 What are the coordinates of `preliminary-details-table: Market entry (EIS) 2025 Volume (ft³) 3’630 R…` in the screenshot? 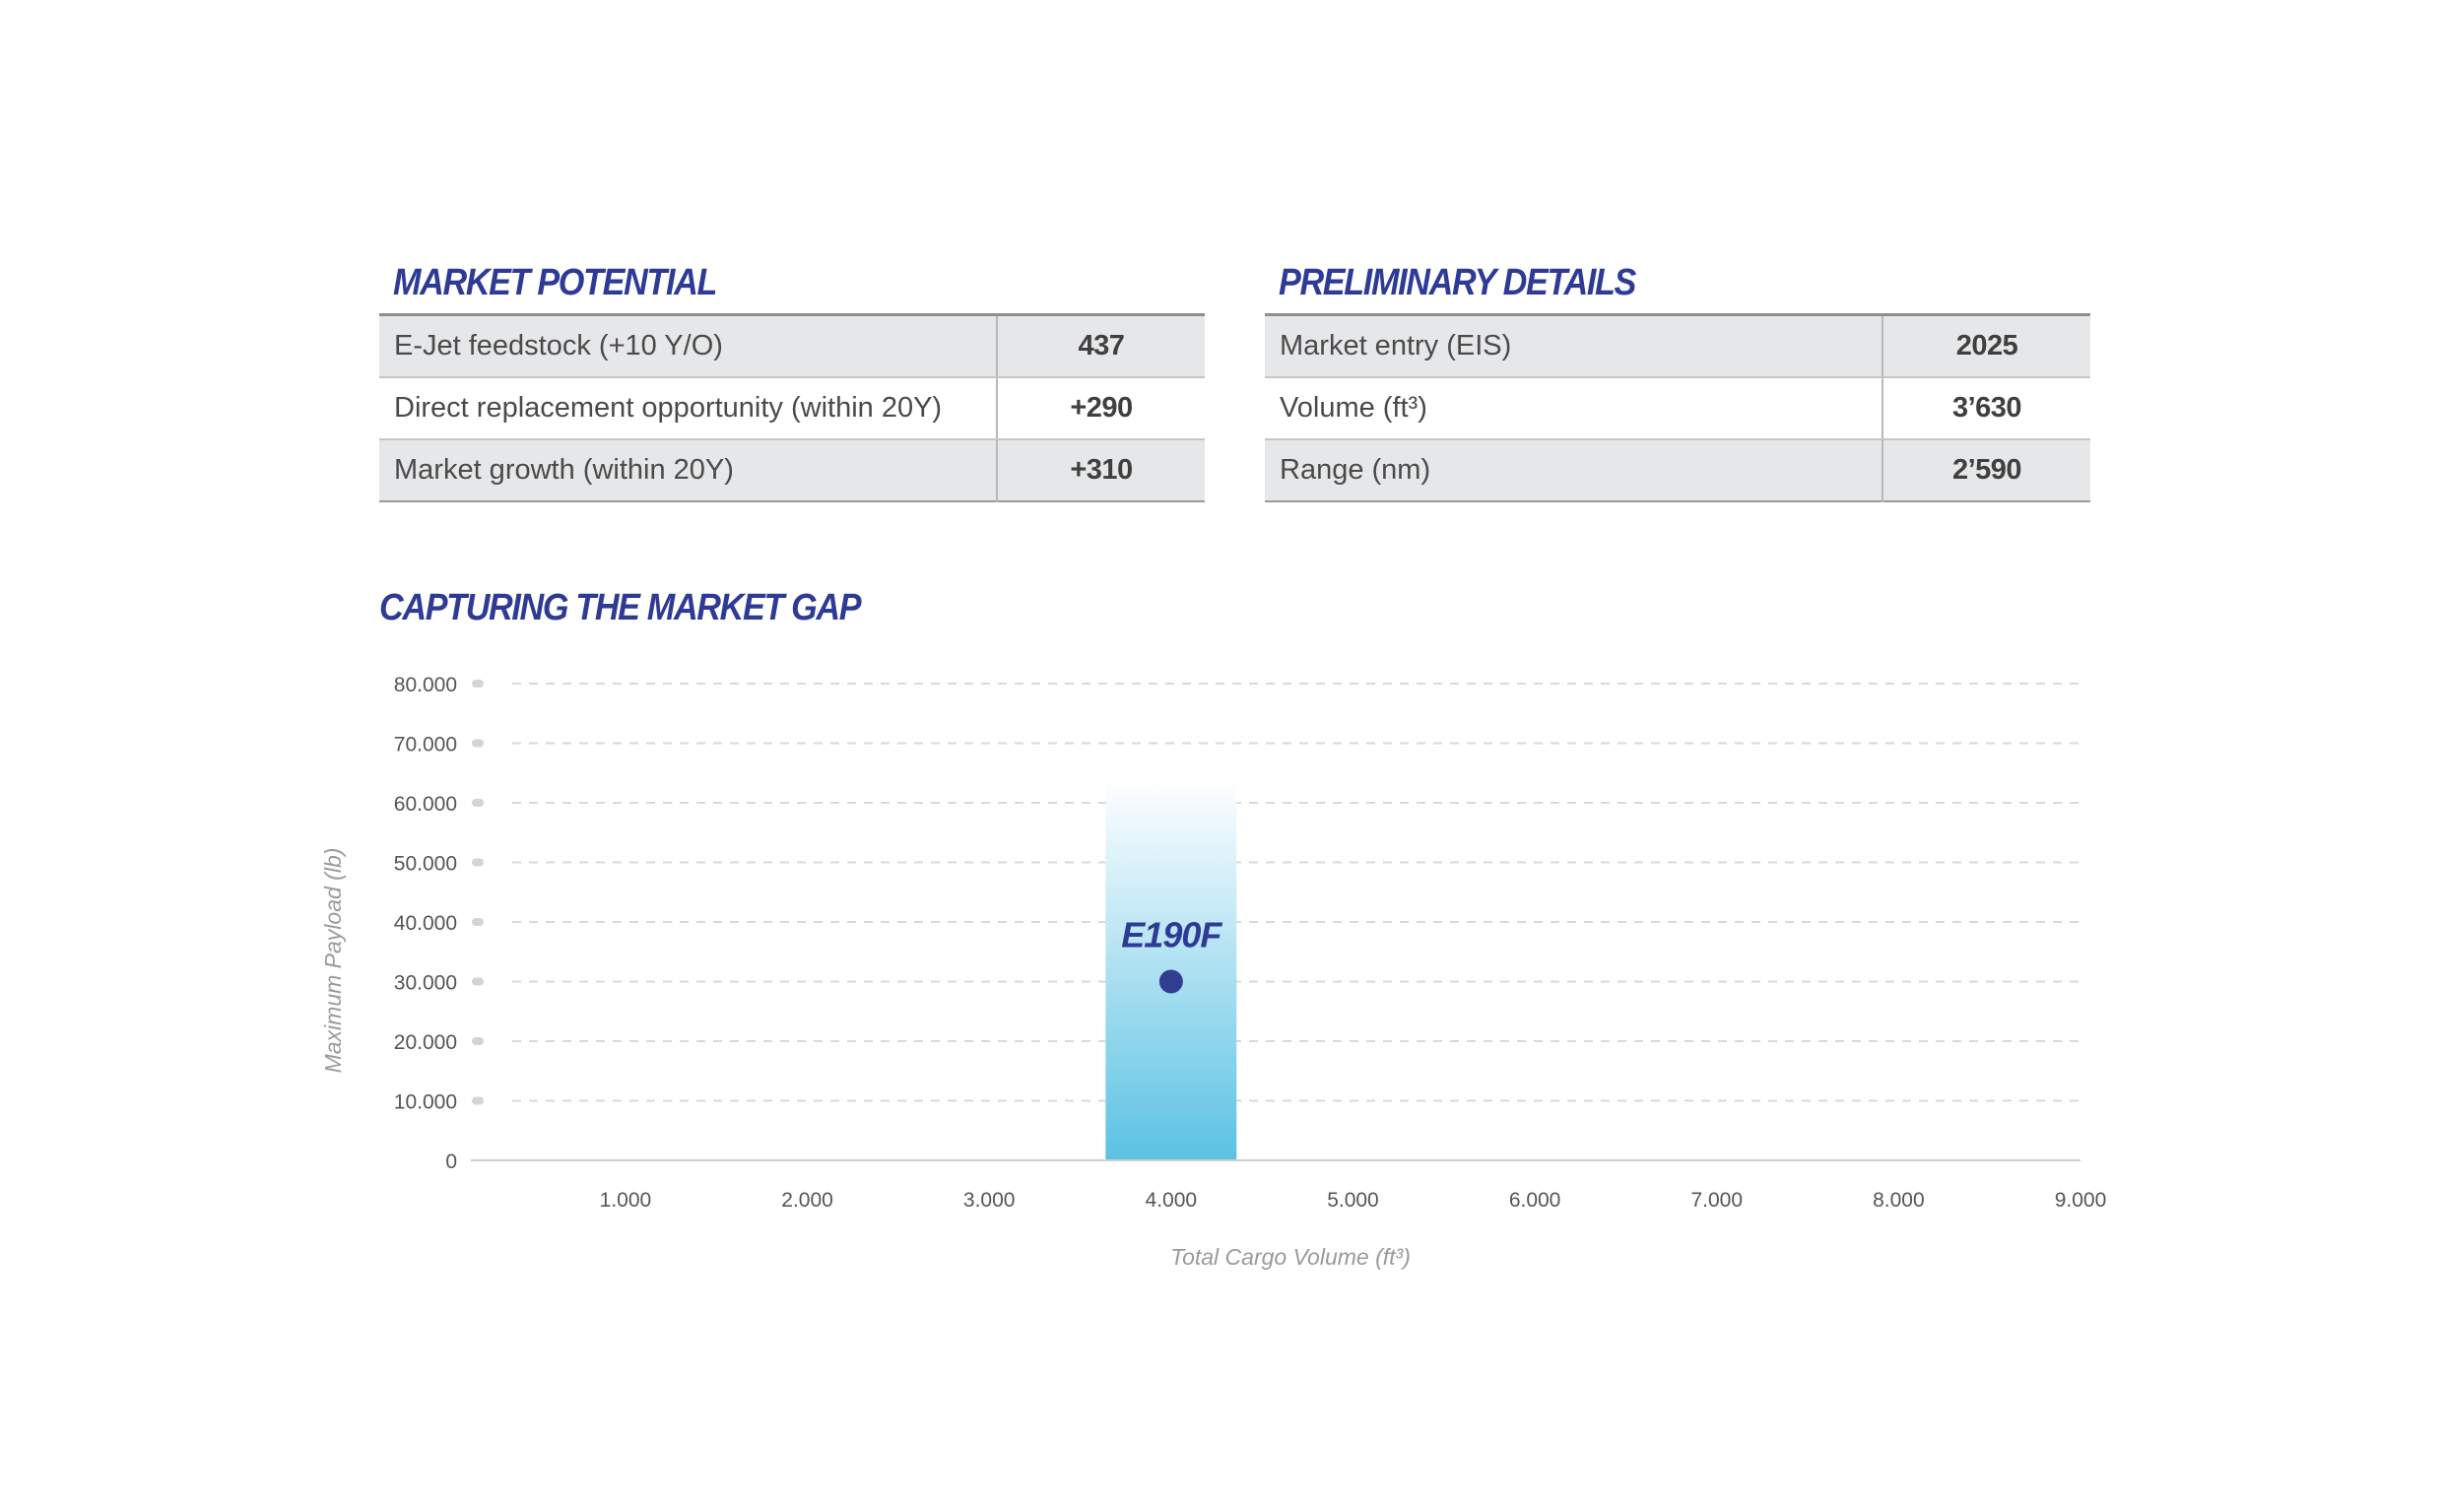 It's located at (1677, 407).